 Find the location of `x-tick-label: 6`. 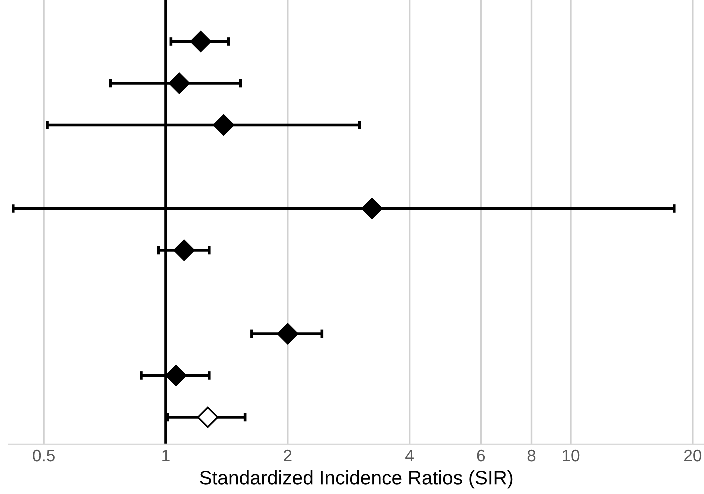

x-tick-label: 6 is located at coordinates (481, 456).